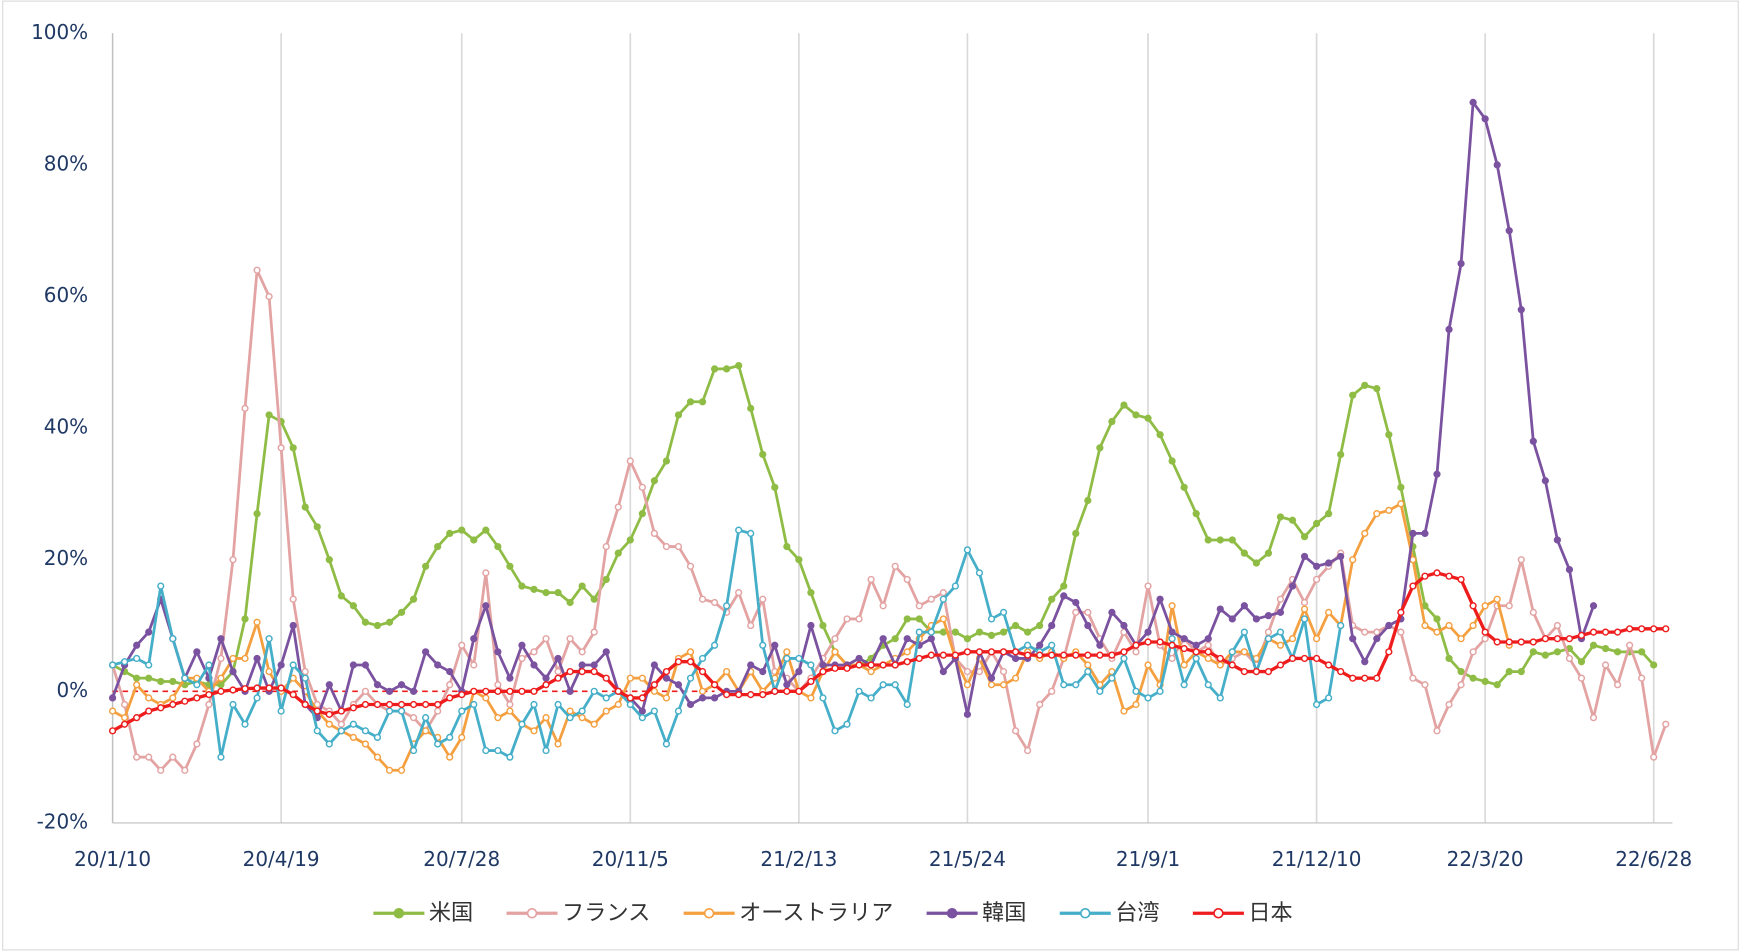 Image resolution: width=1741 pixels, height=951 pixels. What do you see at coordinates (630, 859) in the screenshot?
I see `x-tick-label: 20/11/5` at bounding box center [630, 859].